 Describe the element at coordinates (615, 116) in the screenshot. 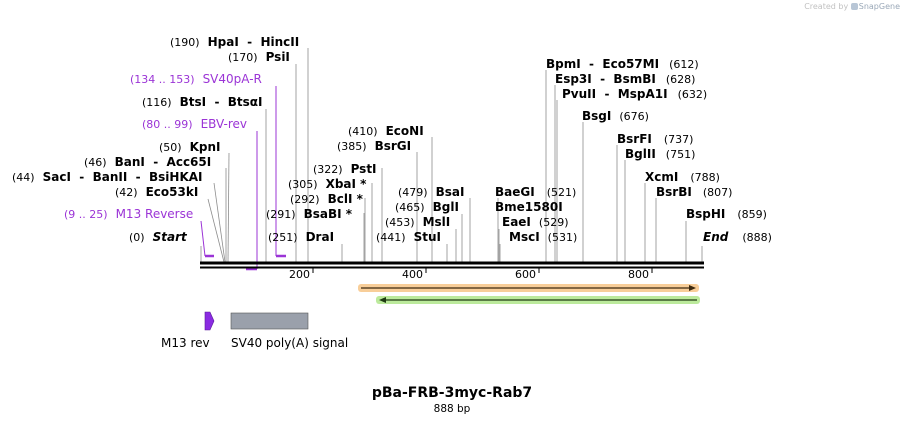

I see `enzyme-label-bsgi: BsgI (676)` at that location.